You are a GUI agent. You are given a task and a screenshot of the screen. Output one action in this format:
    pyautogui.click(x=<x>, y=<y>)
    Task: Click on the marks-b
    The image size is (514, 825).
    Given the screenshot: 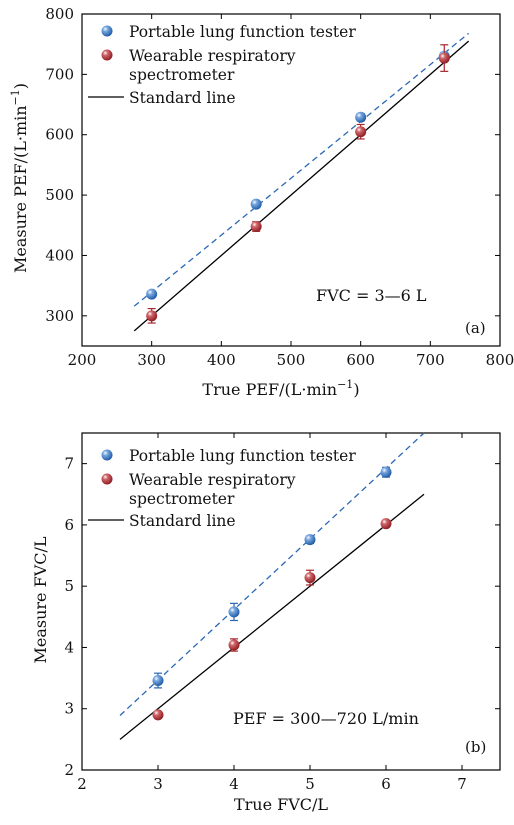 What is the action you would take?
    pyautogui.click(x=272, y=593)
    